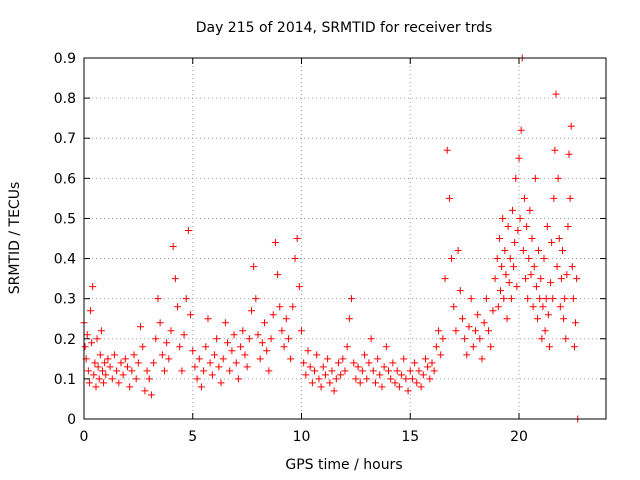  What do you see at coordinates (192, 437) in the screenshot?
I see `x-tick-label: 5` at bounding box center [192, 437].